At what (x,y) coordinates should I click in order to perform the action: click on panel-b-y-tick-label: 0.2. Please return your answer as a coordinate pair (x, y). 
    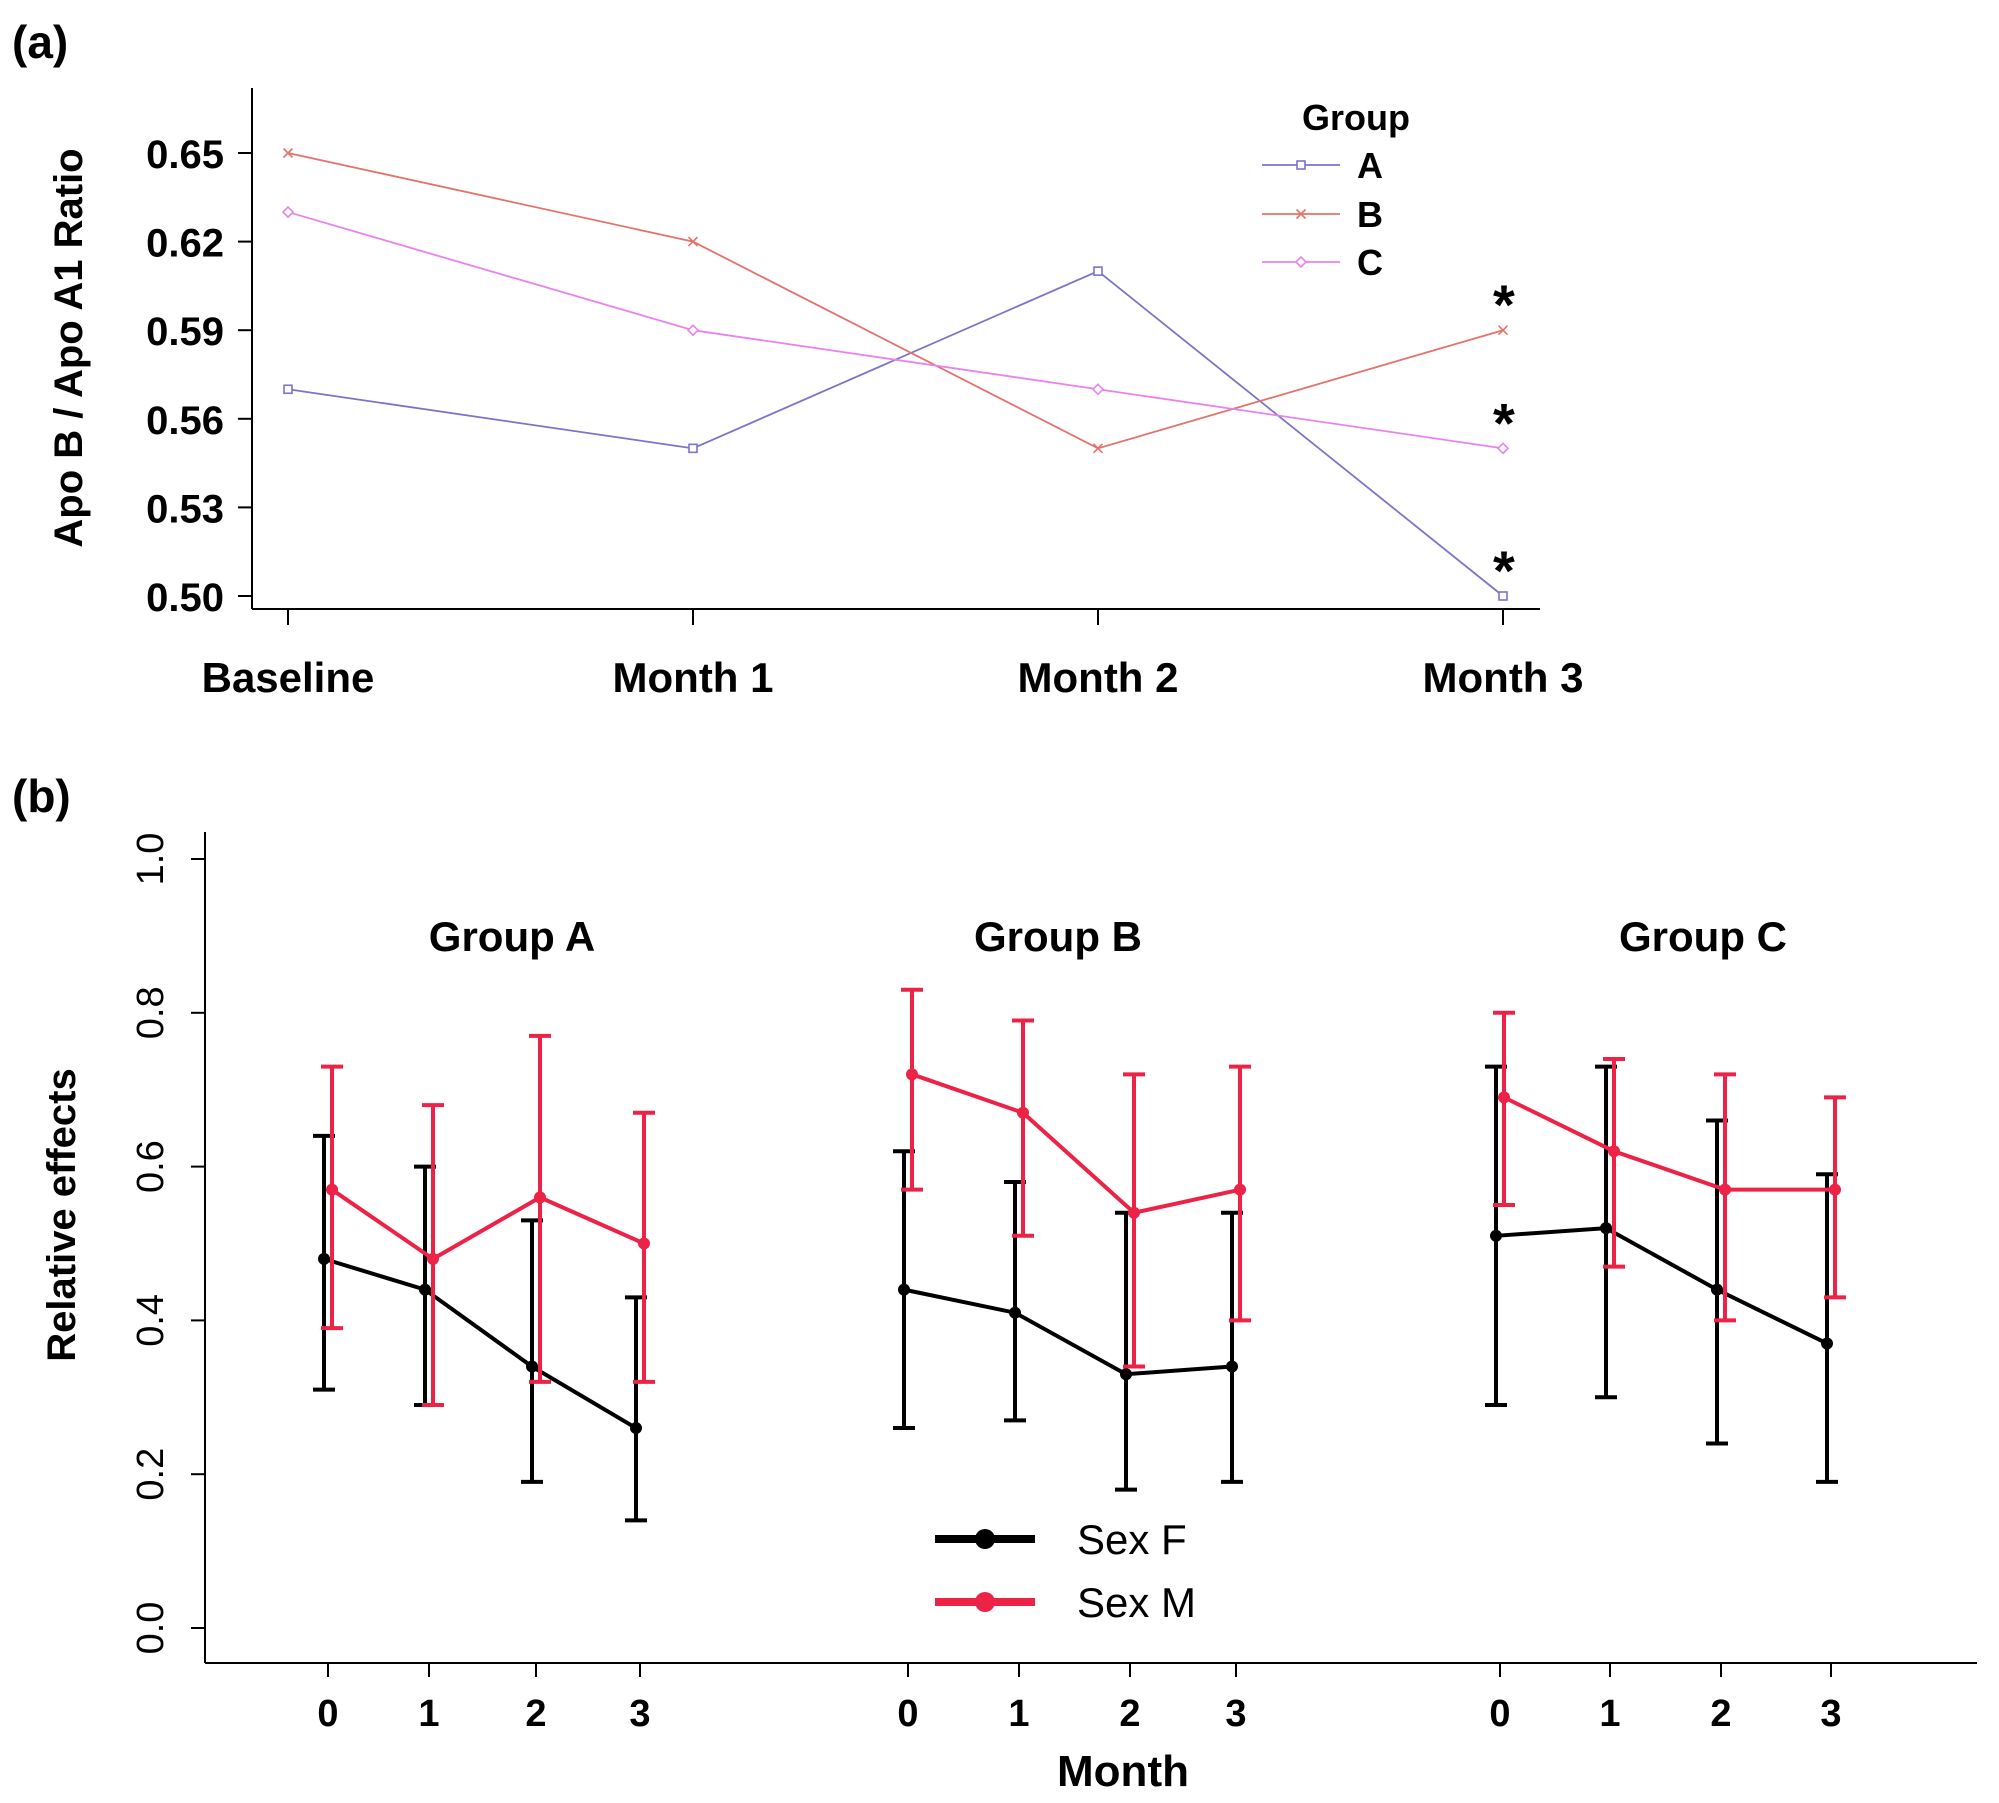
    Looking at the image, I should click on (151, 1474).